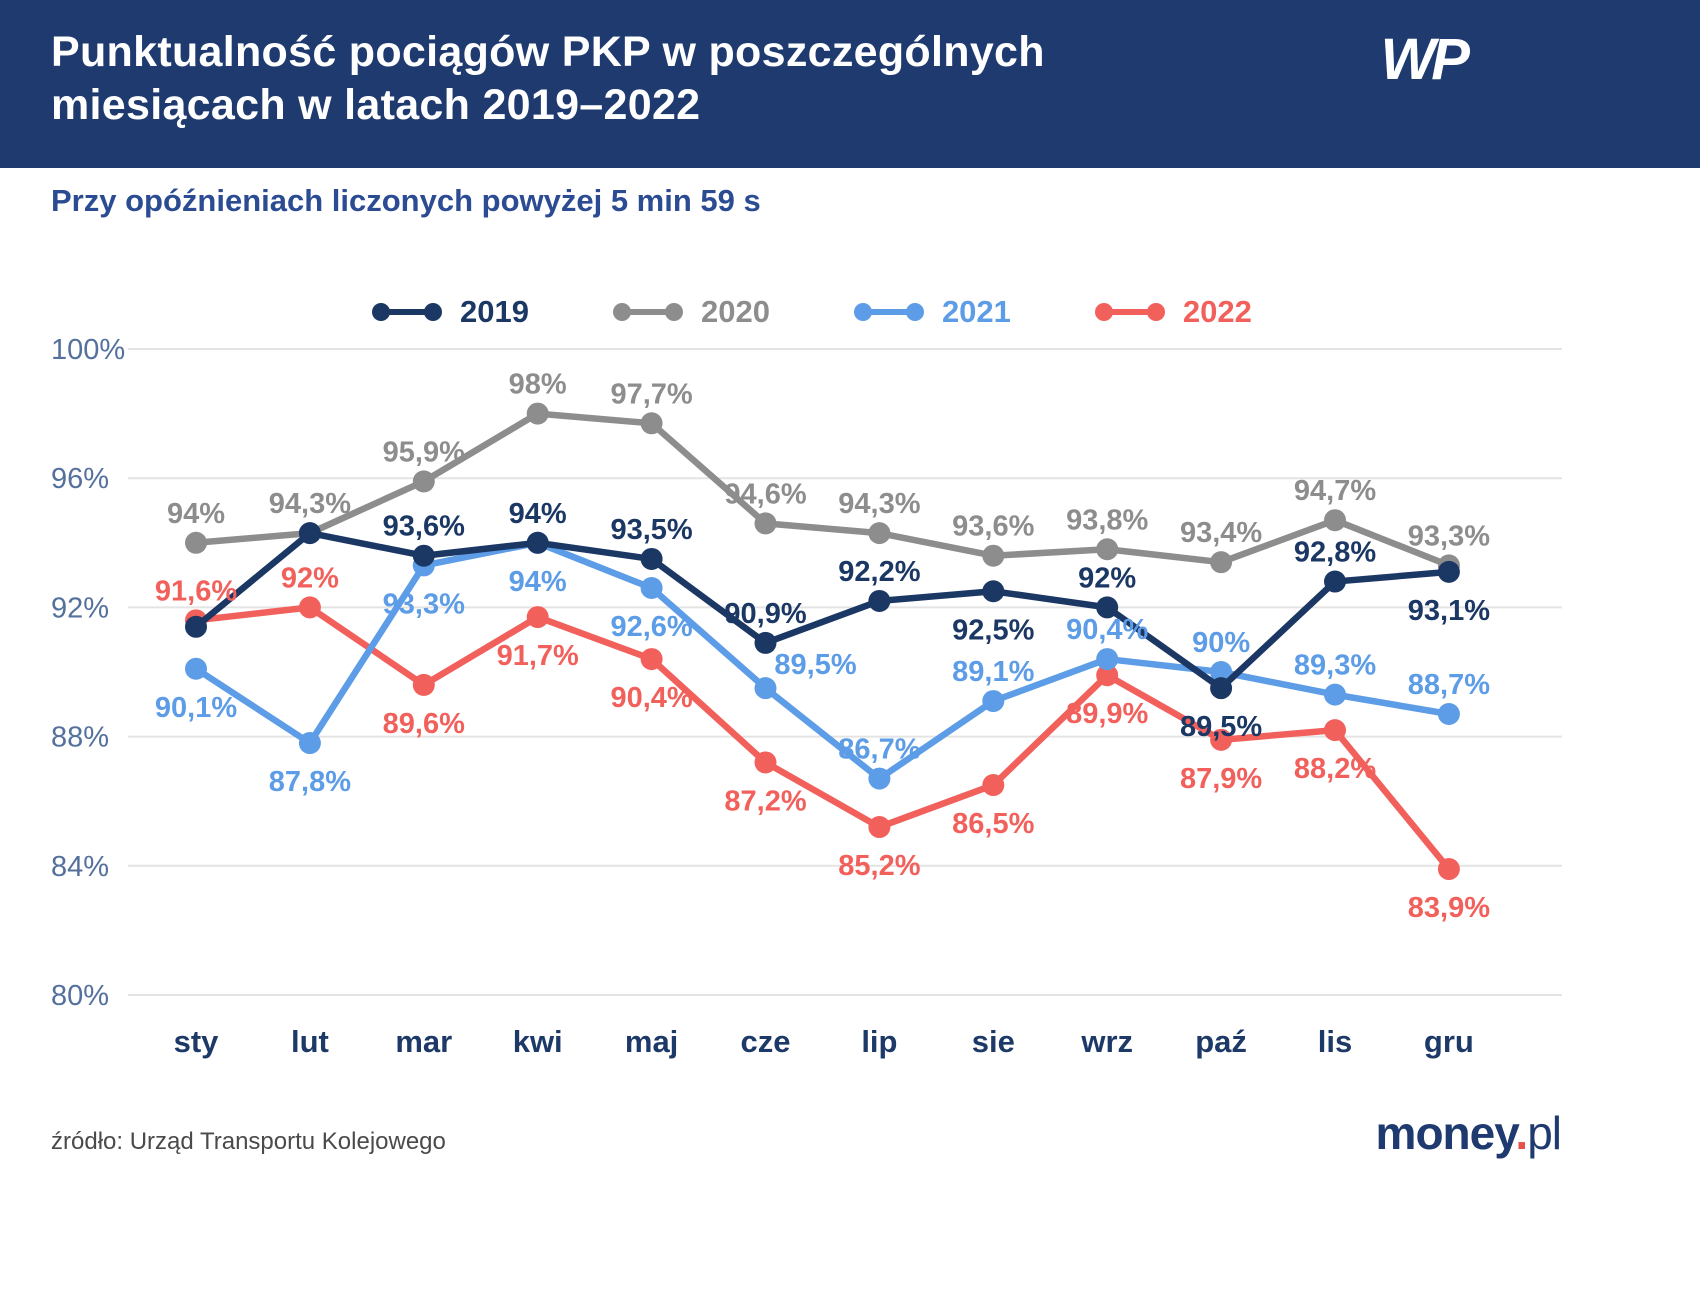 This screenshot has width=1700, height=1289. I want to click on x-axis-label-cze: cze, so click(766, 1041).